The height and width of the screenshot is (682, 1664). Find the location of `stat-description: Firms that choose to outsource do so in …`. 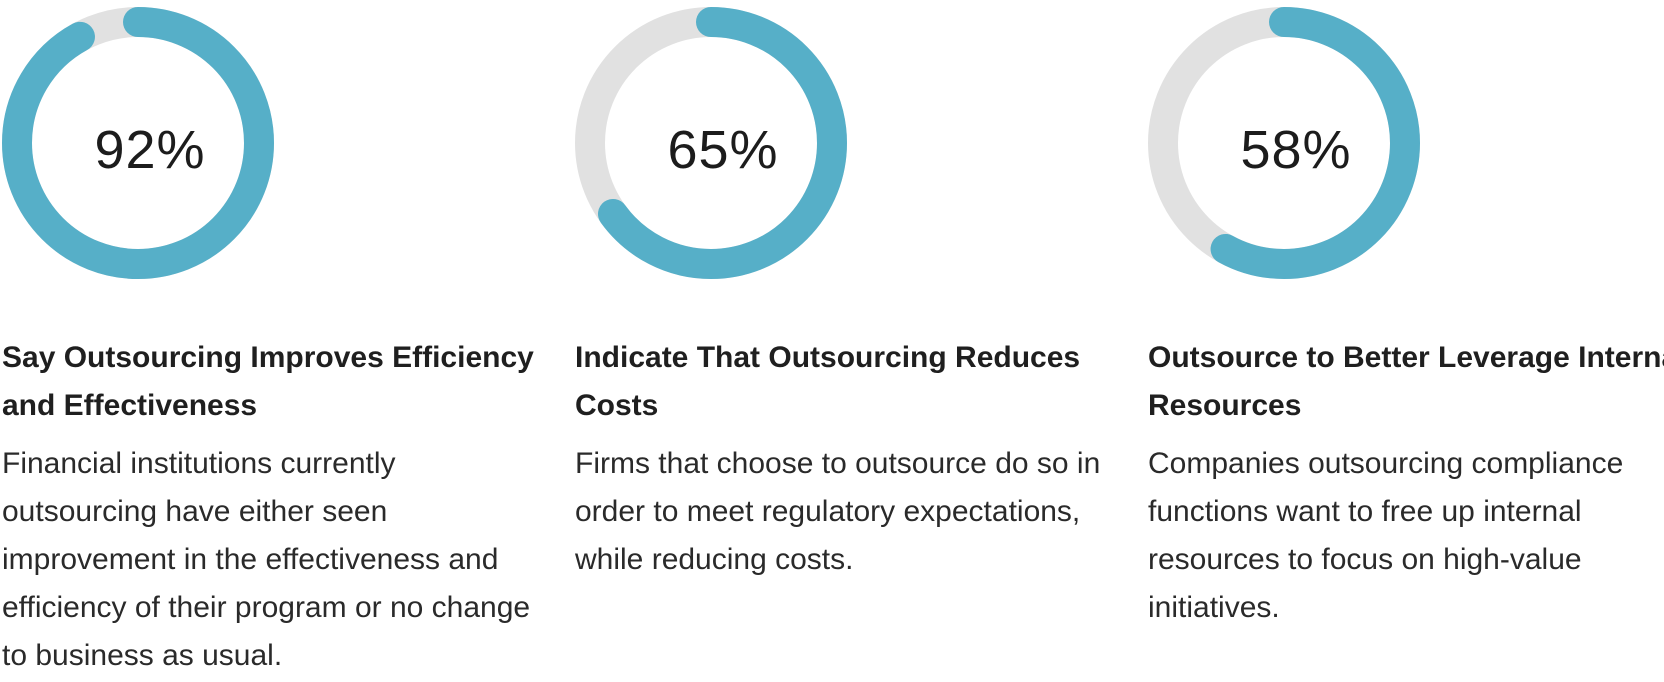

stat-description: Firms that choose to outsource do so in … is located at coordinates (838, 511).